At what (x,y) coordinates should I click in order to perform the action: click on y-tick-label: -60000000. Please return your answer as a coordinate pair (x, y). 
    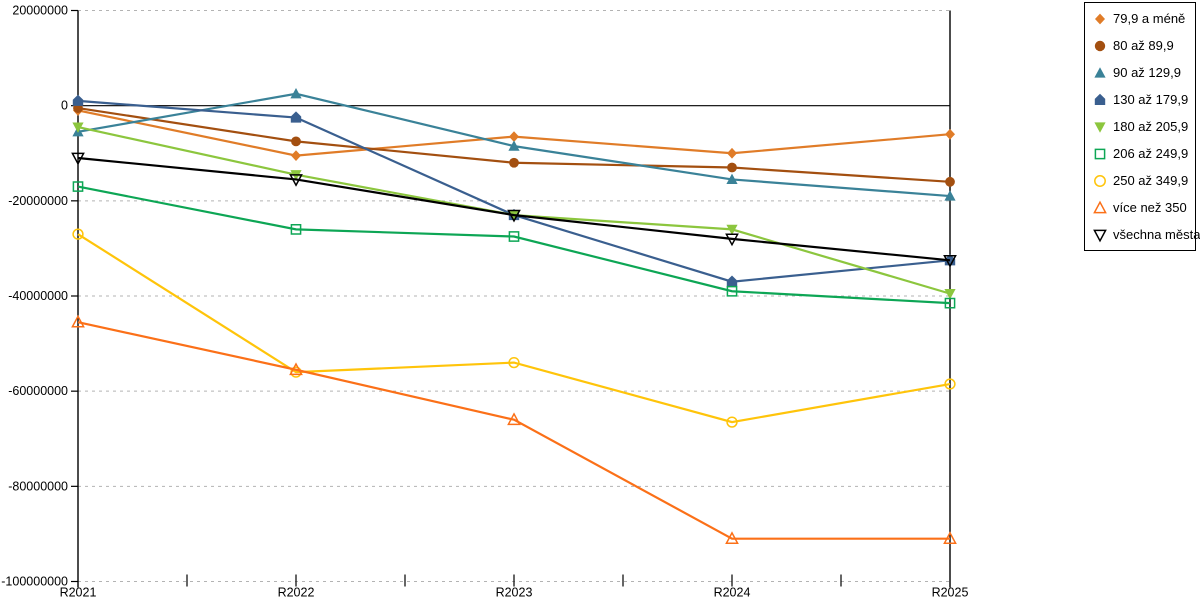
    Looking at the image, I should click on (38, 391).